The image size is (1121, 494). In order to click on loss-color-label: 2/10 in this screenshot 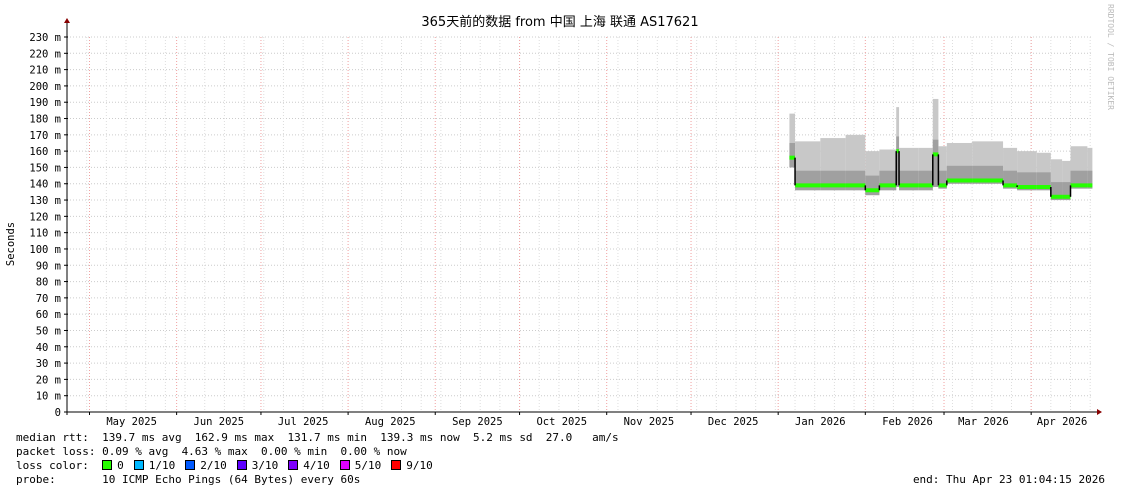, I will do `click(213, 465)`.